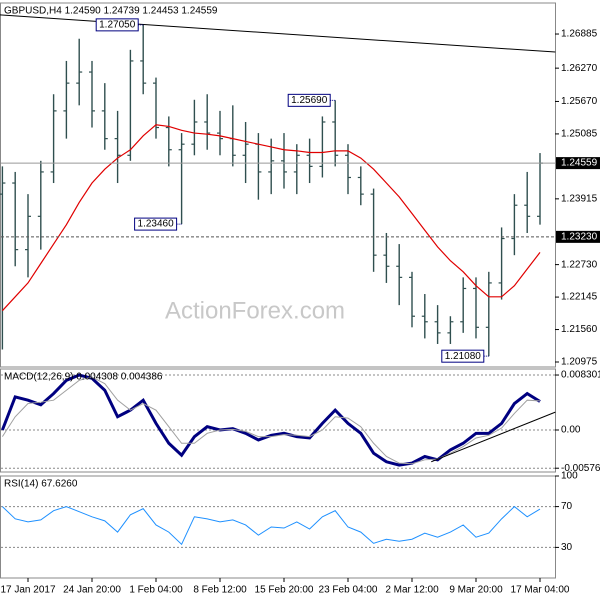  Describe the element at coordinates (579, 34) in the screenshot. I see `y-tick-label: 1.26885` at that location.